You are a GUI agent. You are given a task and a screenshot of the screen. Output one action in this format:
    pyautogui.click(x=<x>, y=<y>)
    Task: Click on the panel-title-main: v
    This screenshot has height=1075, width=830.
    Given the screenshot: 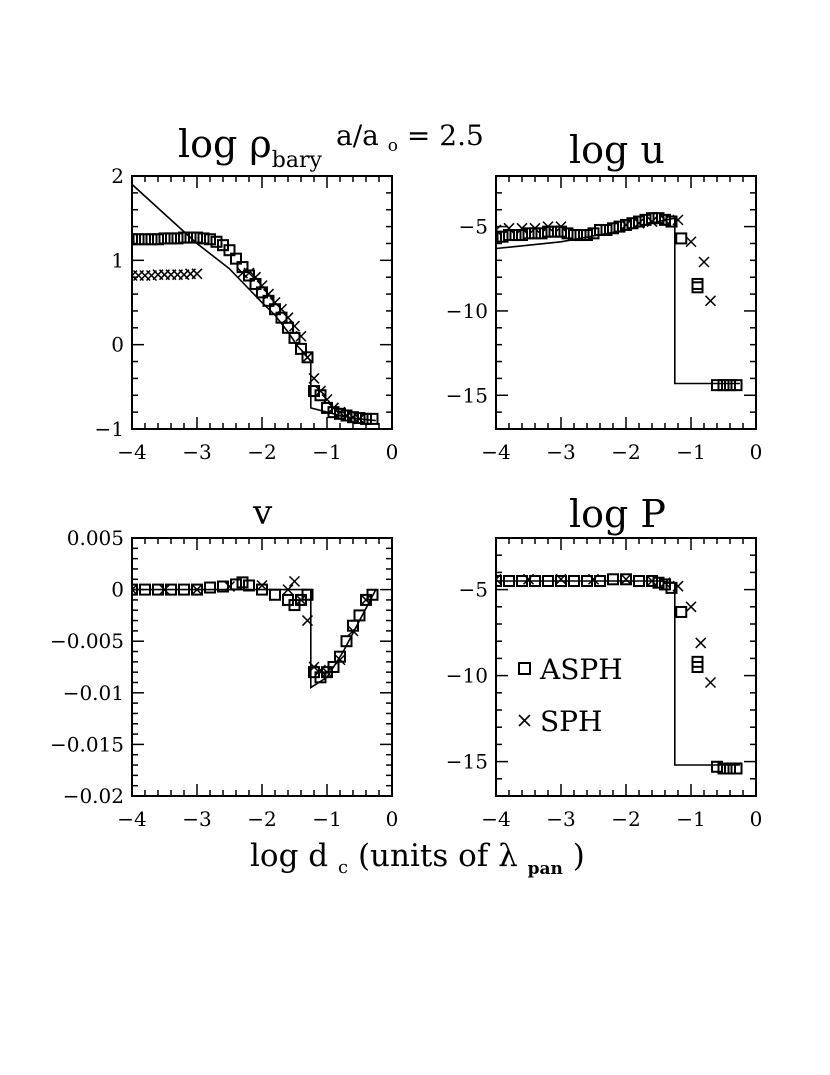 What is the action you would take?
    pyautogui.click(x=262, y=513)
    